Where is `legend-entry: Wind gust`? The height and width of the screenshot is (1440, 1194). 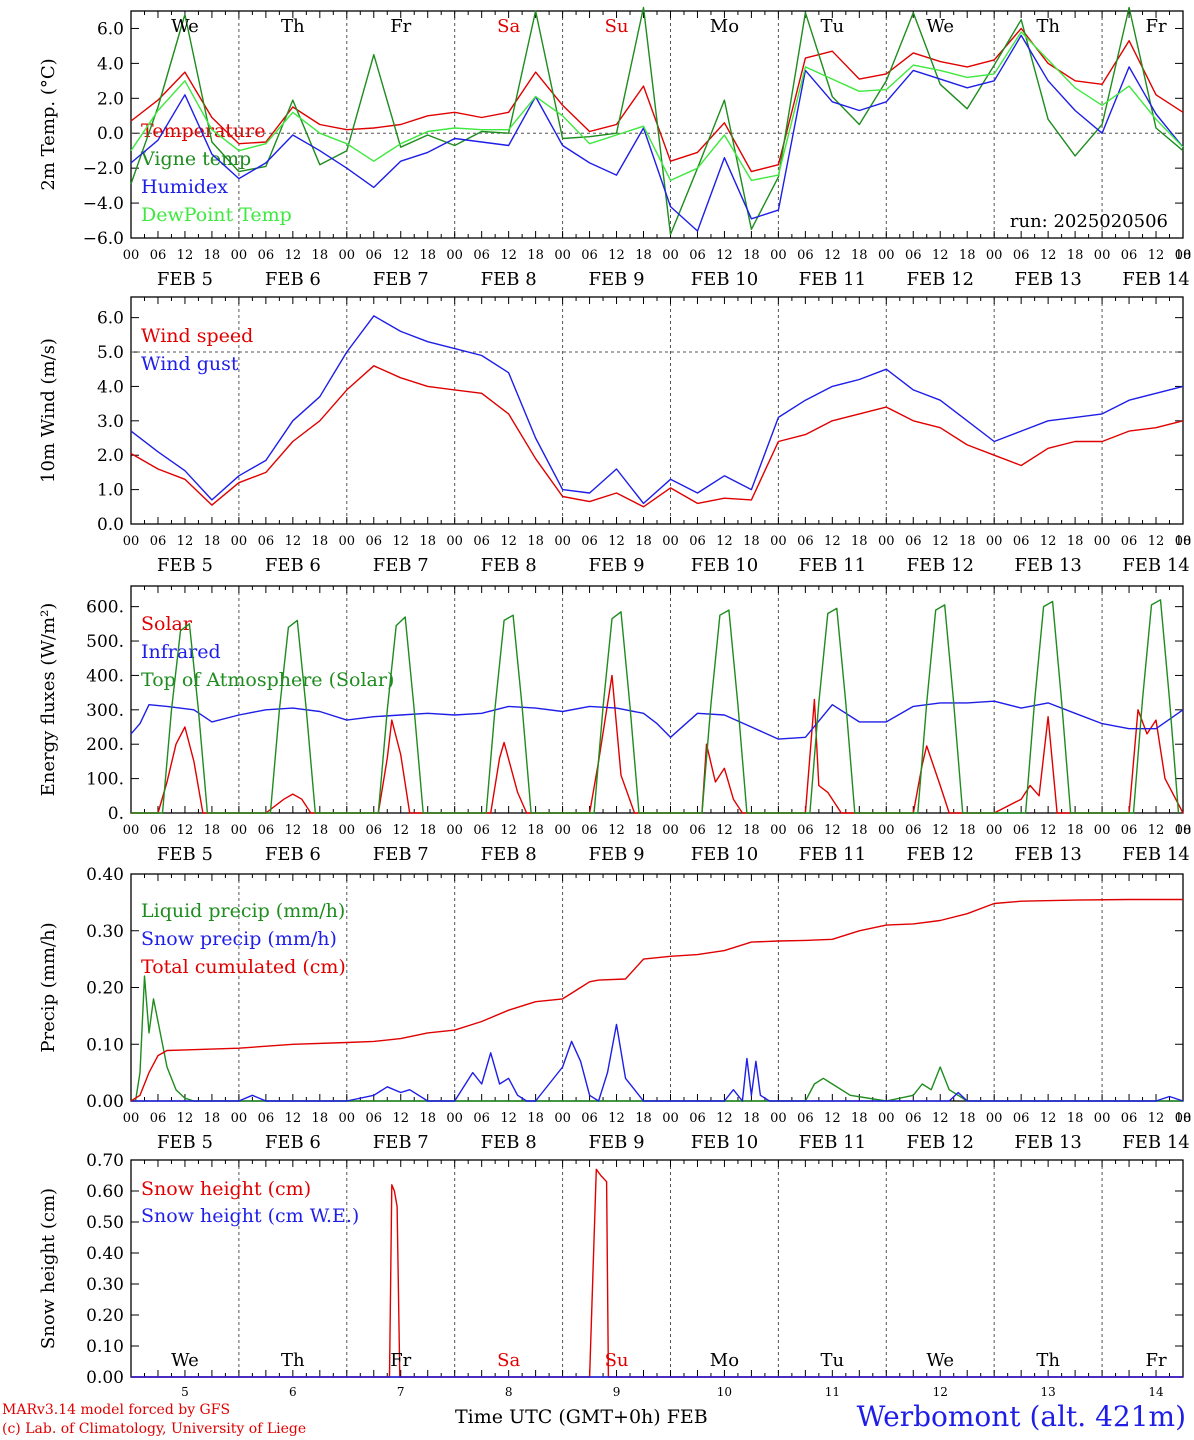
legend-entry: Wind gust is located at coordinates (190, 364).